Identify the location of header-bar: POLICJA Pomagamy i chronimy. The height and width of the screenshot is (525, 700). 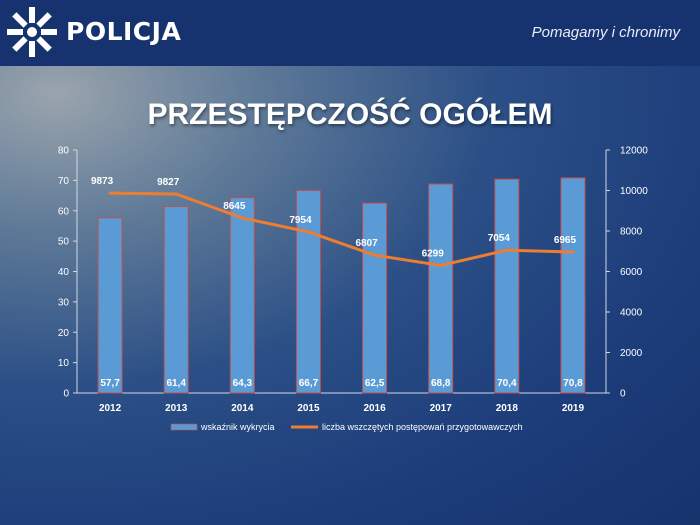
(350, 33).